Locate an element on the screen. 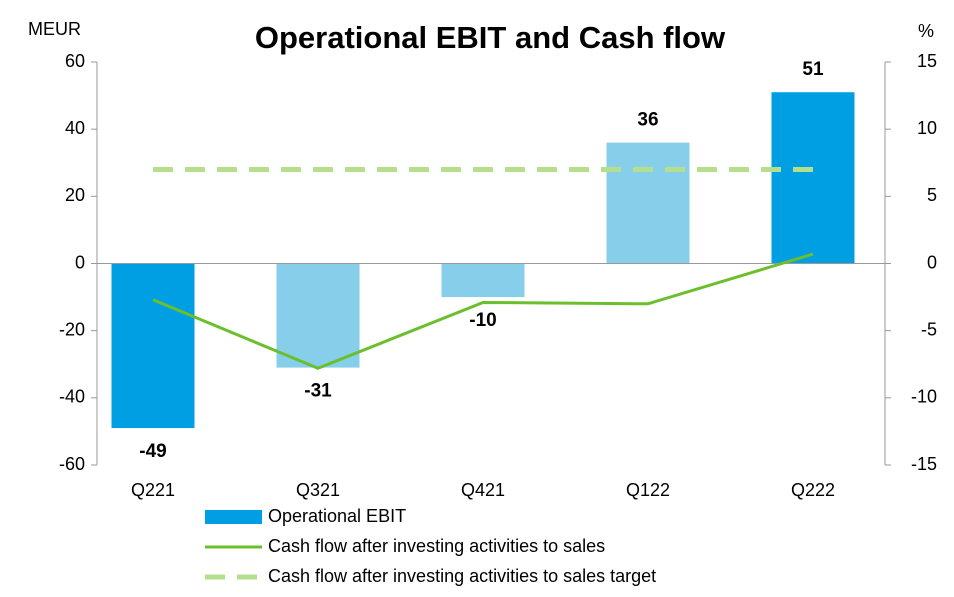  chart-title: Operational EBIT and Cash flow is located at coordinates (490, 37).